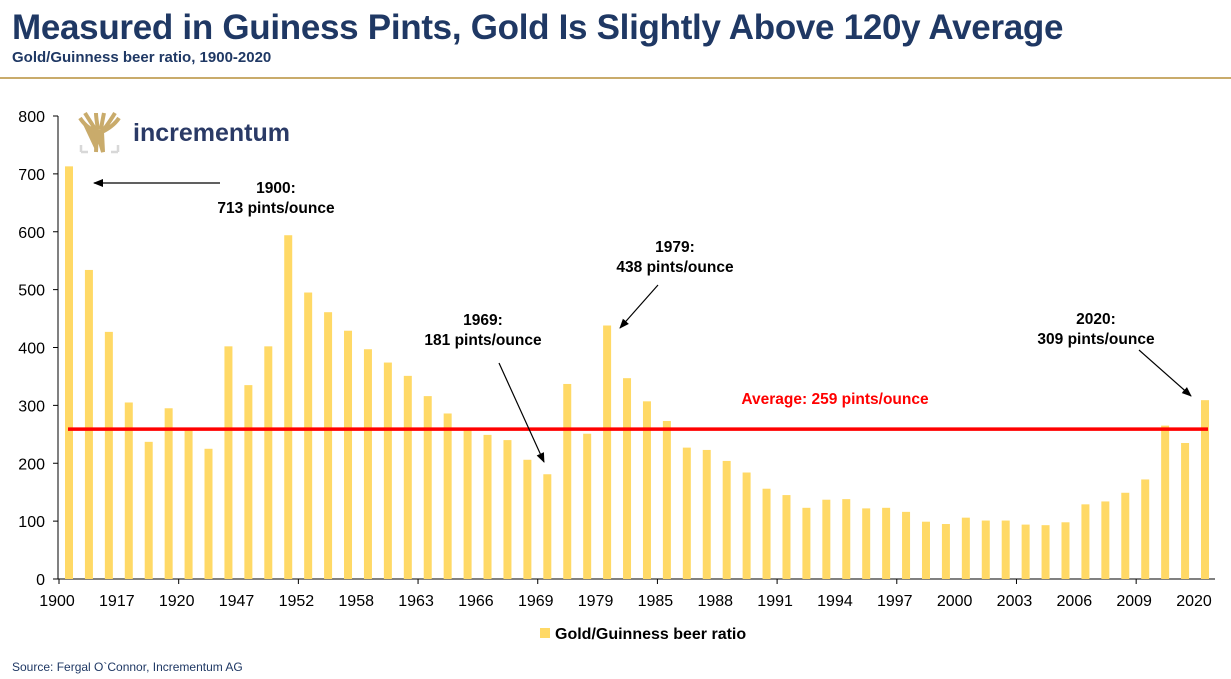  I want to click on x-tick-label: 1966, so click(476, 601).